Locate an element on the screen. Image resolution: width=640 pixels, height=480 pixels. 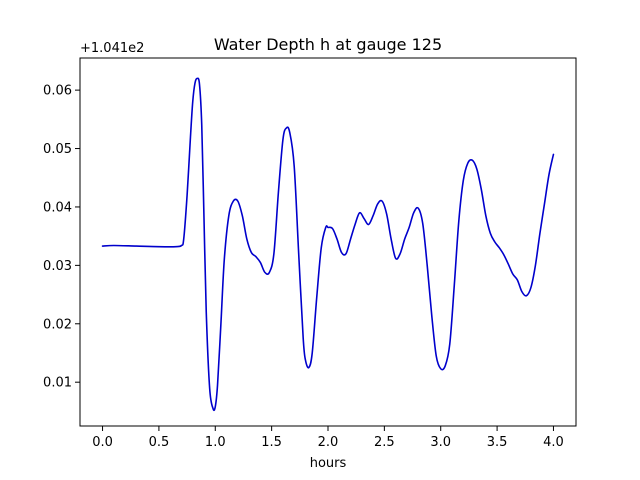
x-tick-label: 4.0 is located at coordinates (553, 442).